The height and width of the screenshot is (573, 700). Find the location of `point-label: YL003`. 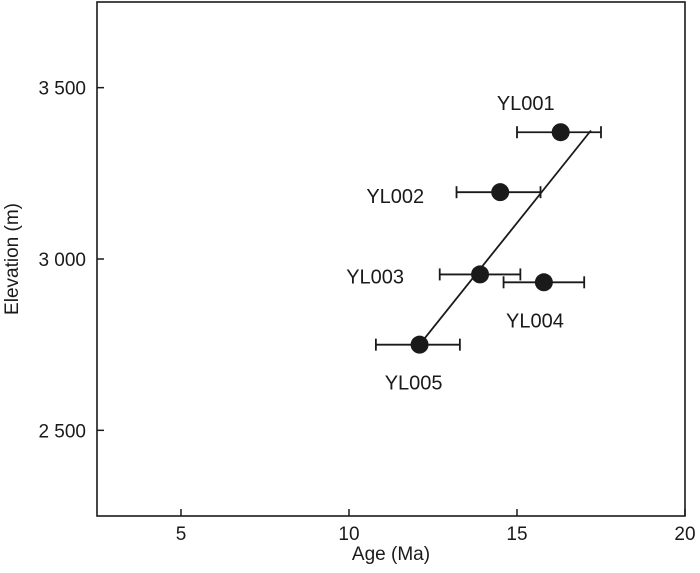

point-label: YL003 is located at coordinates (375, 277).